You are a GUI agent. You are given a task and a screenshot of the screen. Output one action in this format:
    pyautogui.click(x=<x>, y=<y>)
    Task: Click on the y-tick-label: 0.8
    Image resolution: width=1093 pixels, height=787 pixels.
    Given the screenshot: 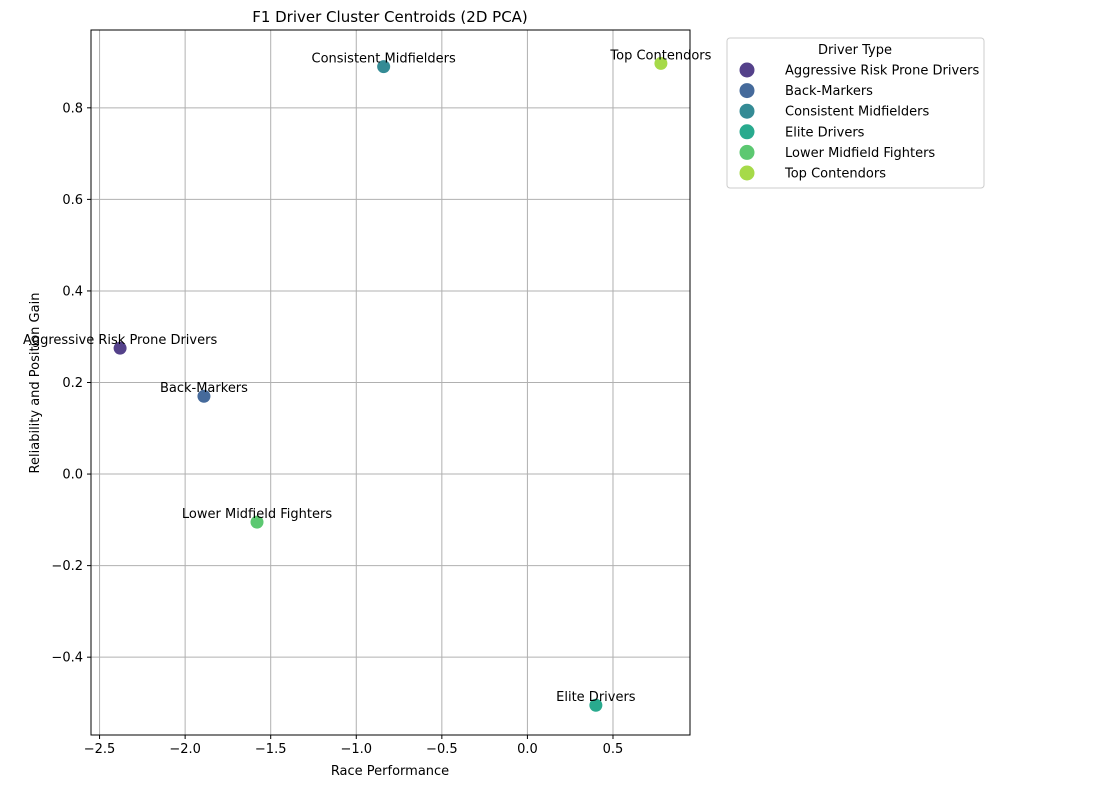 What is the action you would take?
    pyautogui.click(x=72, y=108)
    